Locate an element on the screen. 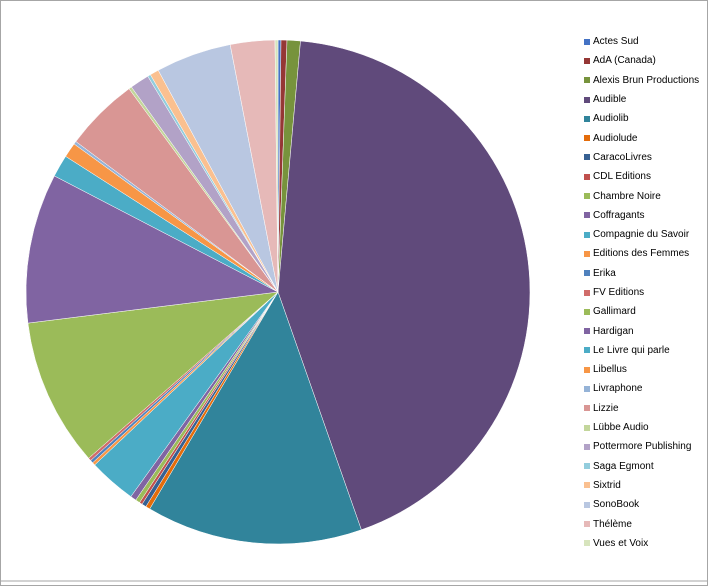  legend-item: Coffragants is located at coordinates (645, 215).